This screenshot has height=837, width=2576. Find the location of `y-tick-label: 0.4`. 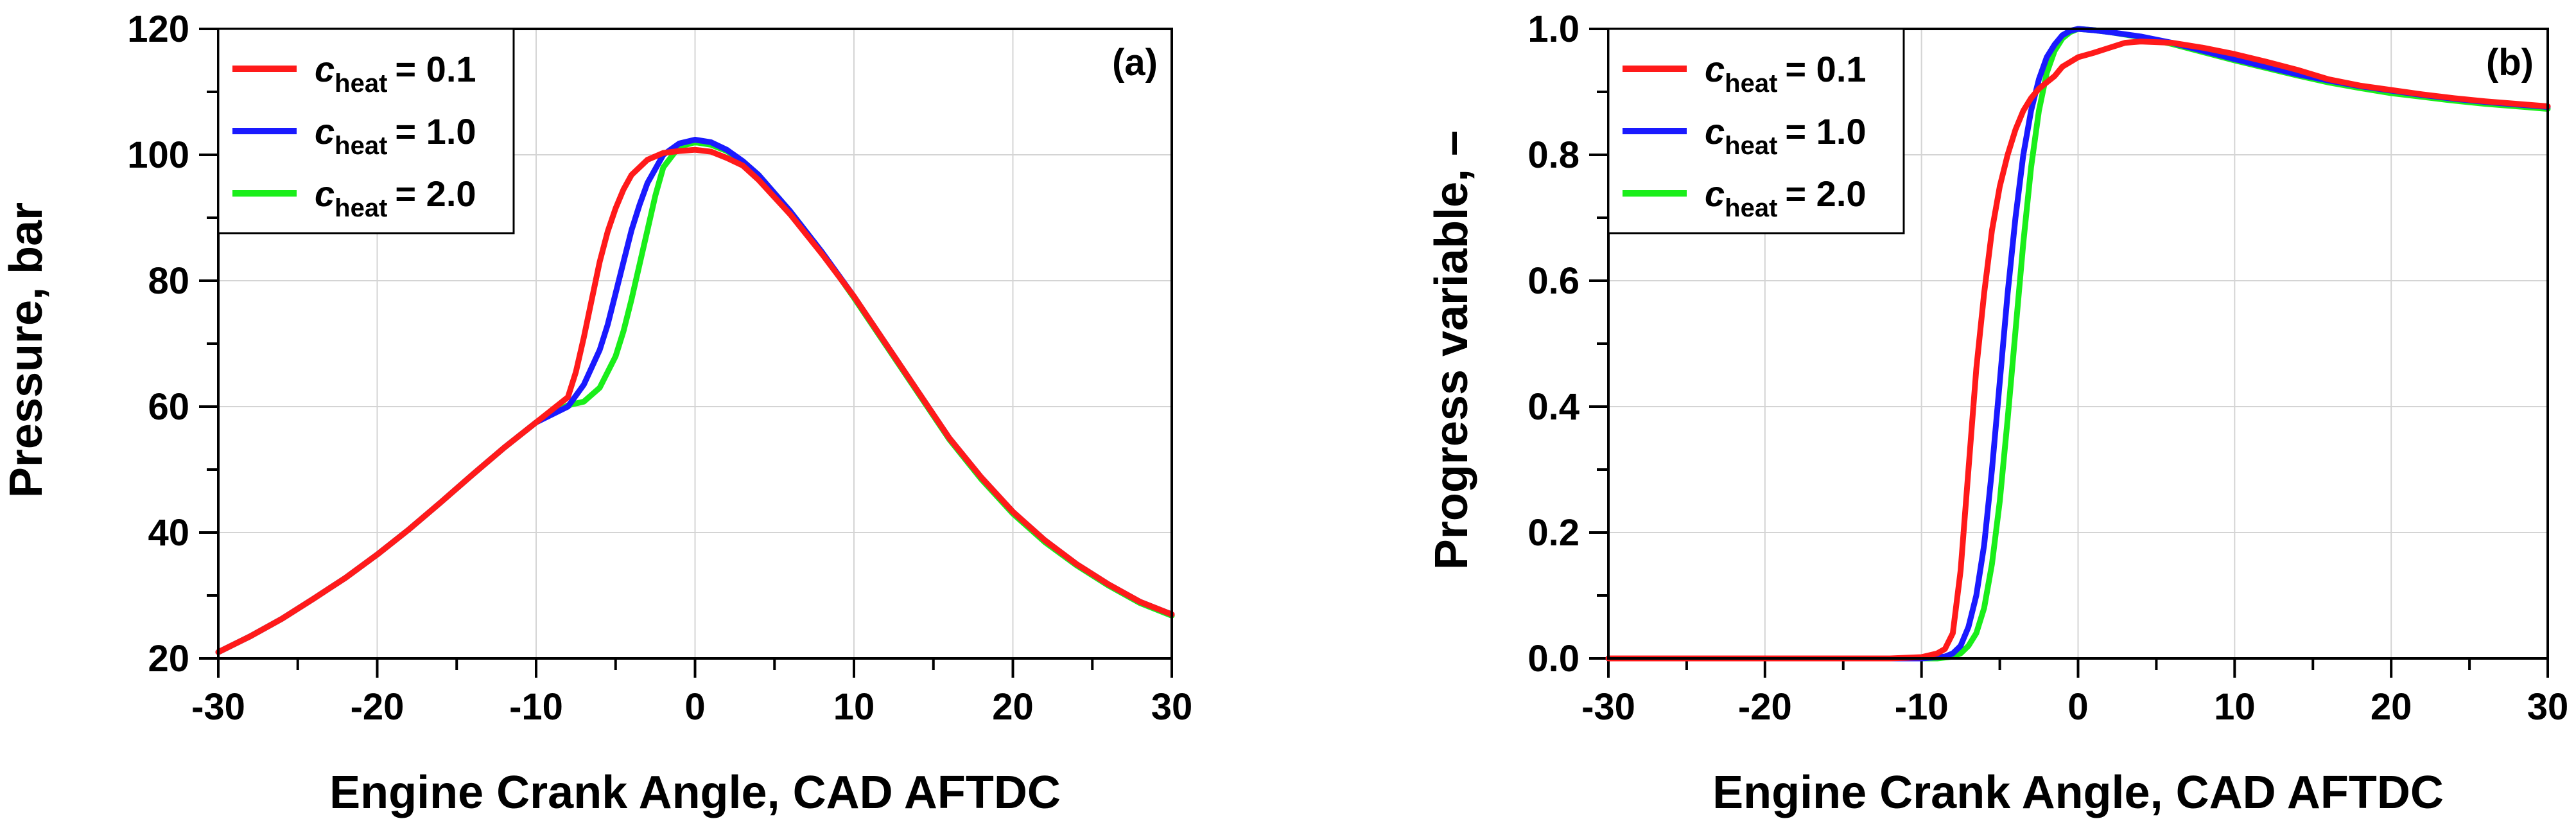

y-tick-label: 0.4 is located at coordinates (1553, 407).